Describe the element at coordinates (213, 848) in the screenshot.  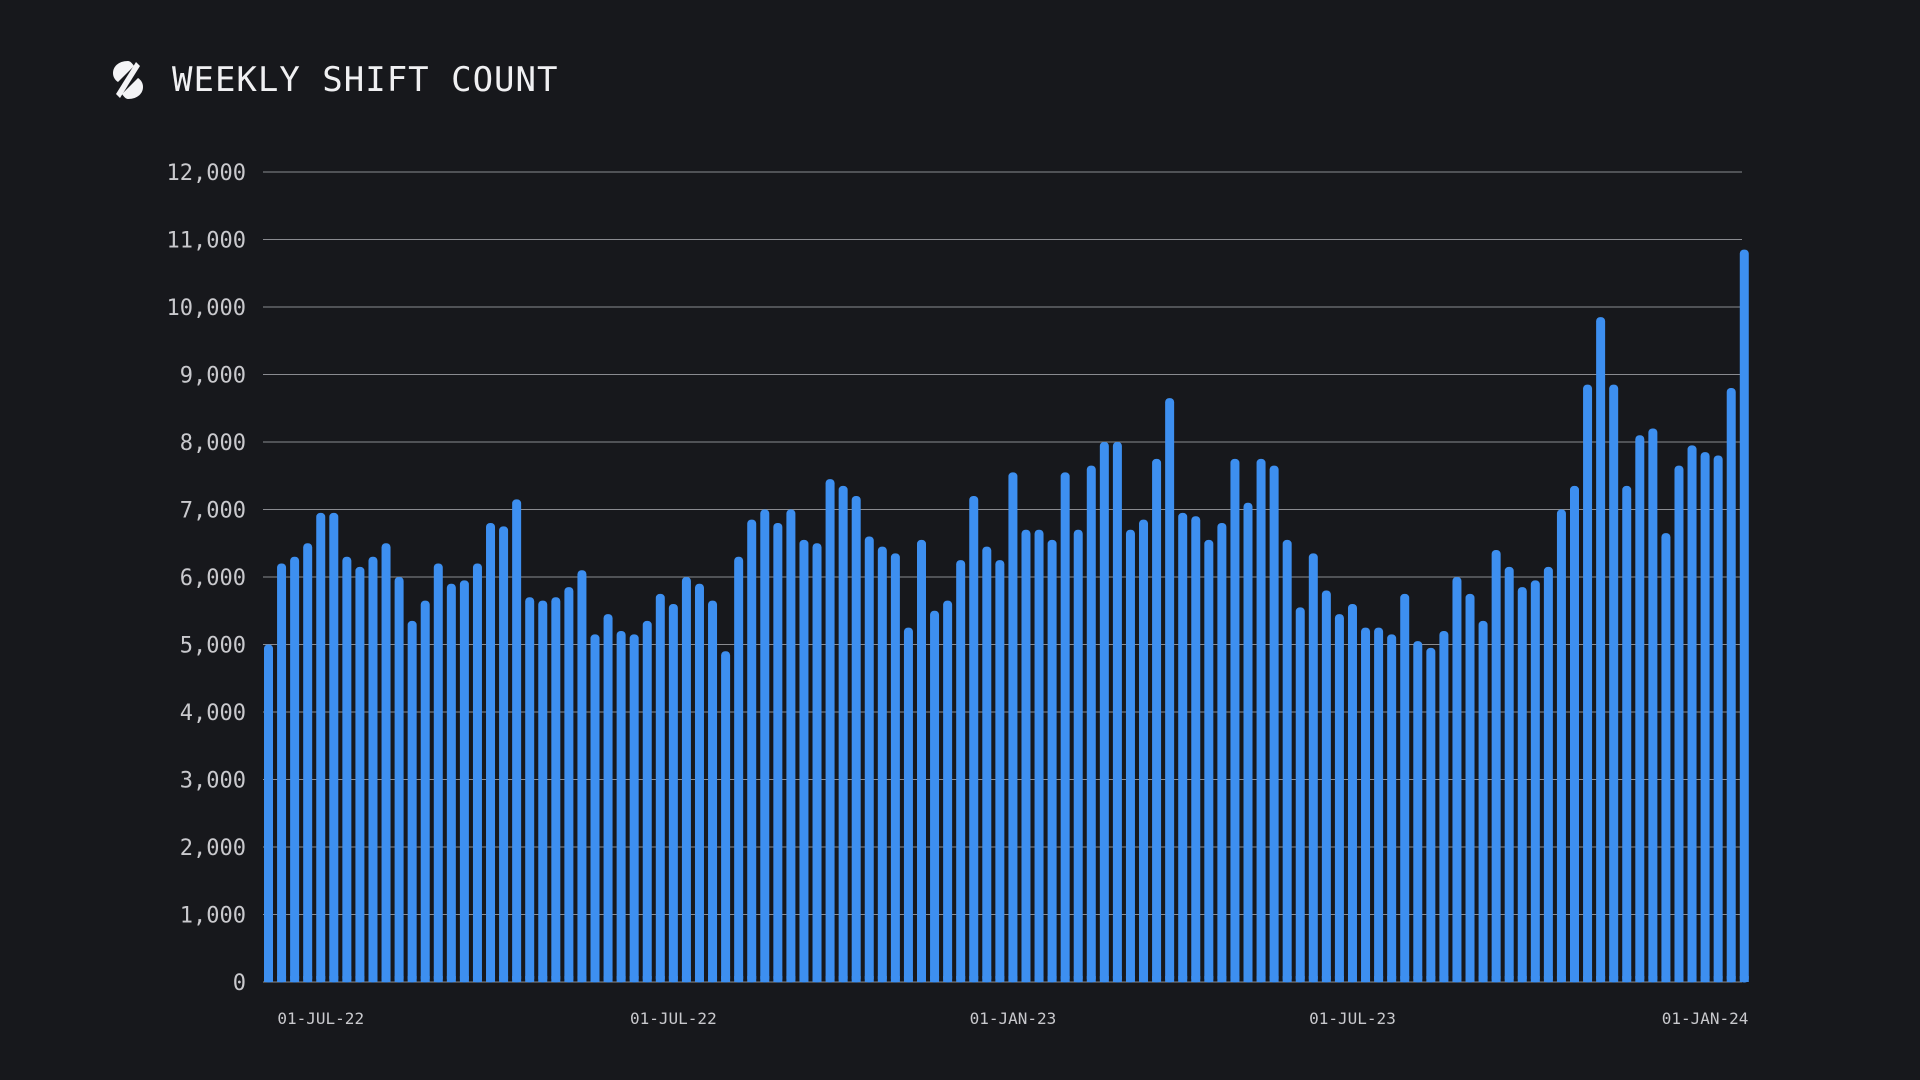
I see `y-tick-label: 2,000` at that location.